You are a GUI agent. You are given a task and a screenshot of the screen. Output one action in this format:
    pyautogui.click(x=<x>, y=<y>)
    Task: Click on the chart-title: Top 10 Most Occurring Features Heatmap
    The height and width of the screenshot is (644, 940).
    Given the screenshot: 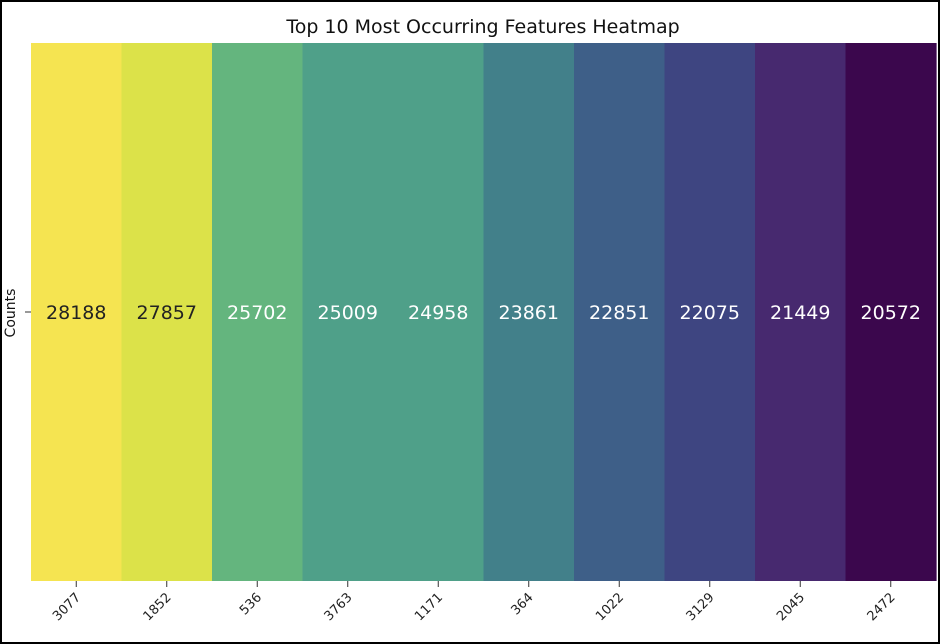 What is the action you would take?
    pyautogui.click(x=482, y=27)
    